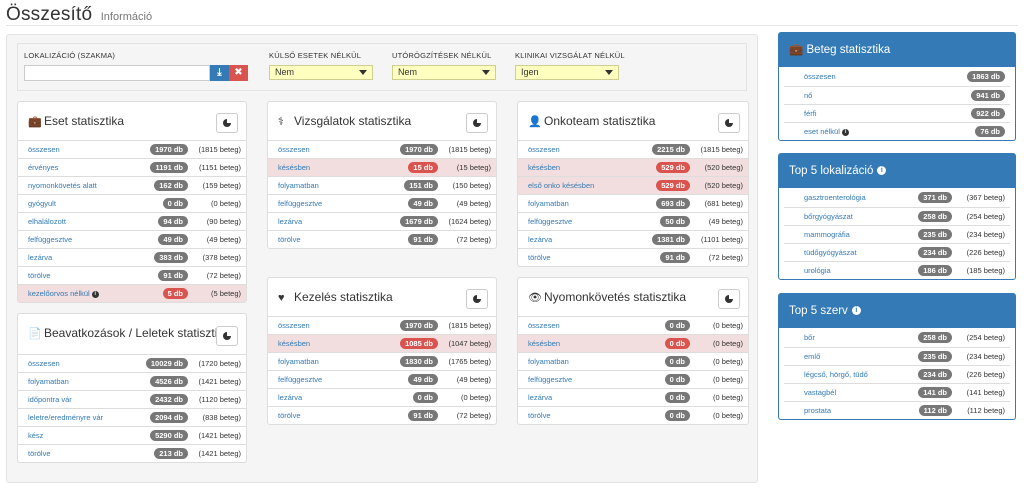  Describe the element at coordinates (812, 356) in the screenshot. I see `stat-link: emlő` at that location.